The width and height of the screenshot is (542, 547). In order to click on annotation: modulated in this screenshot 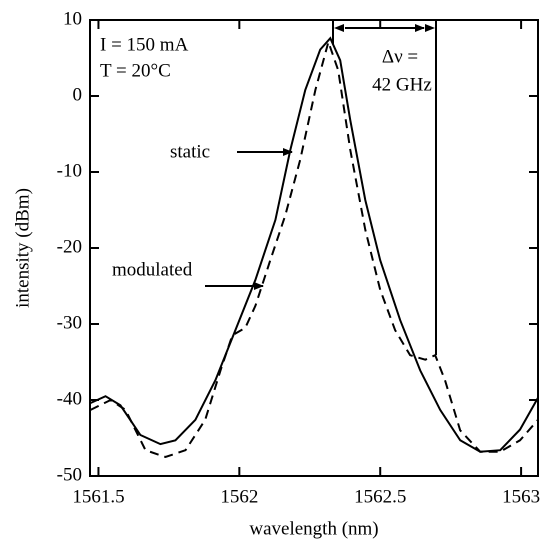, I will do `click(152, 269)`.